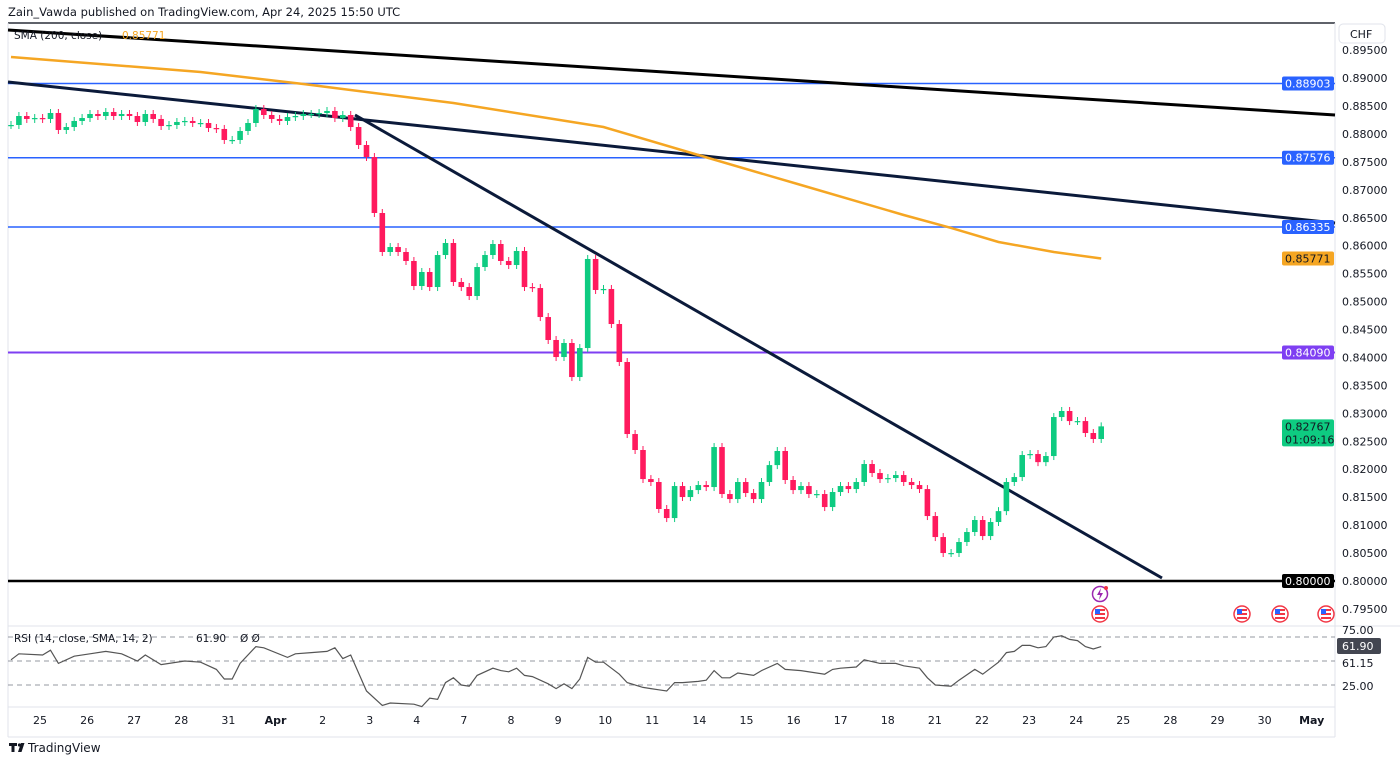 Image resolution: width=1400 pixels, height=763 pixels. What do you see at coordinates (322, 720) in the screenshot?
I see `time-tick-label: 2` at bounding box center [322, 720].